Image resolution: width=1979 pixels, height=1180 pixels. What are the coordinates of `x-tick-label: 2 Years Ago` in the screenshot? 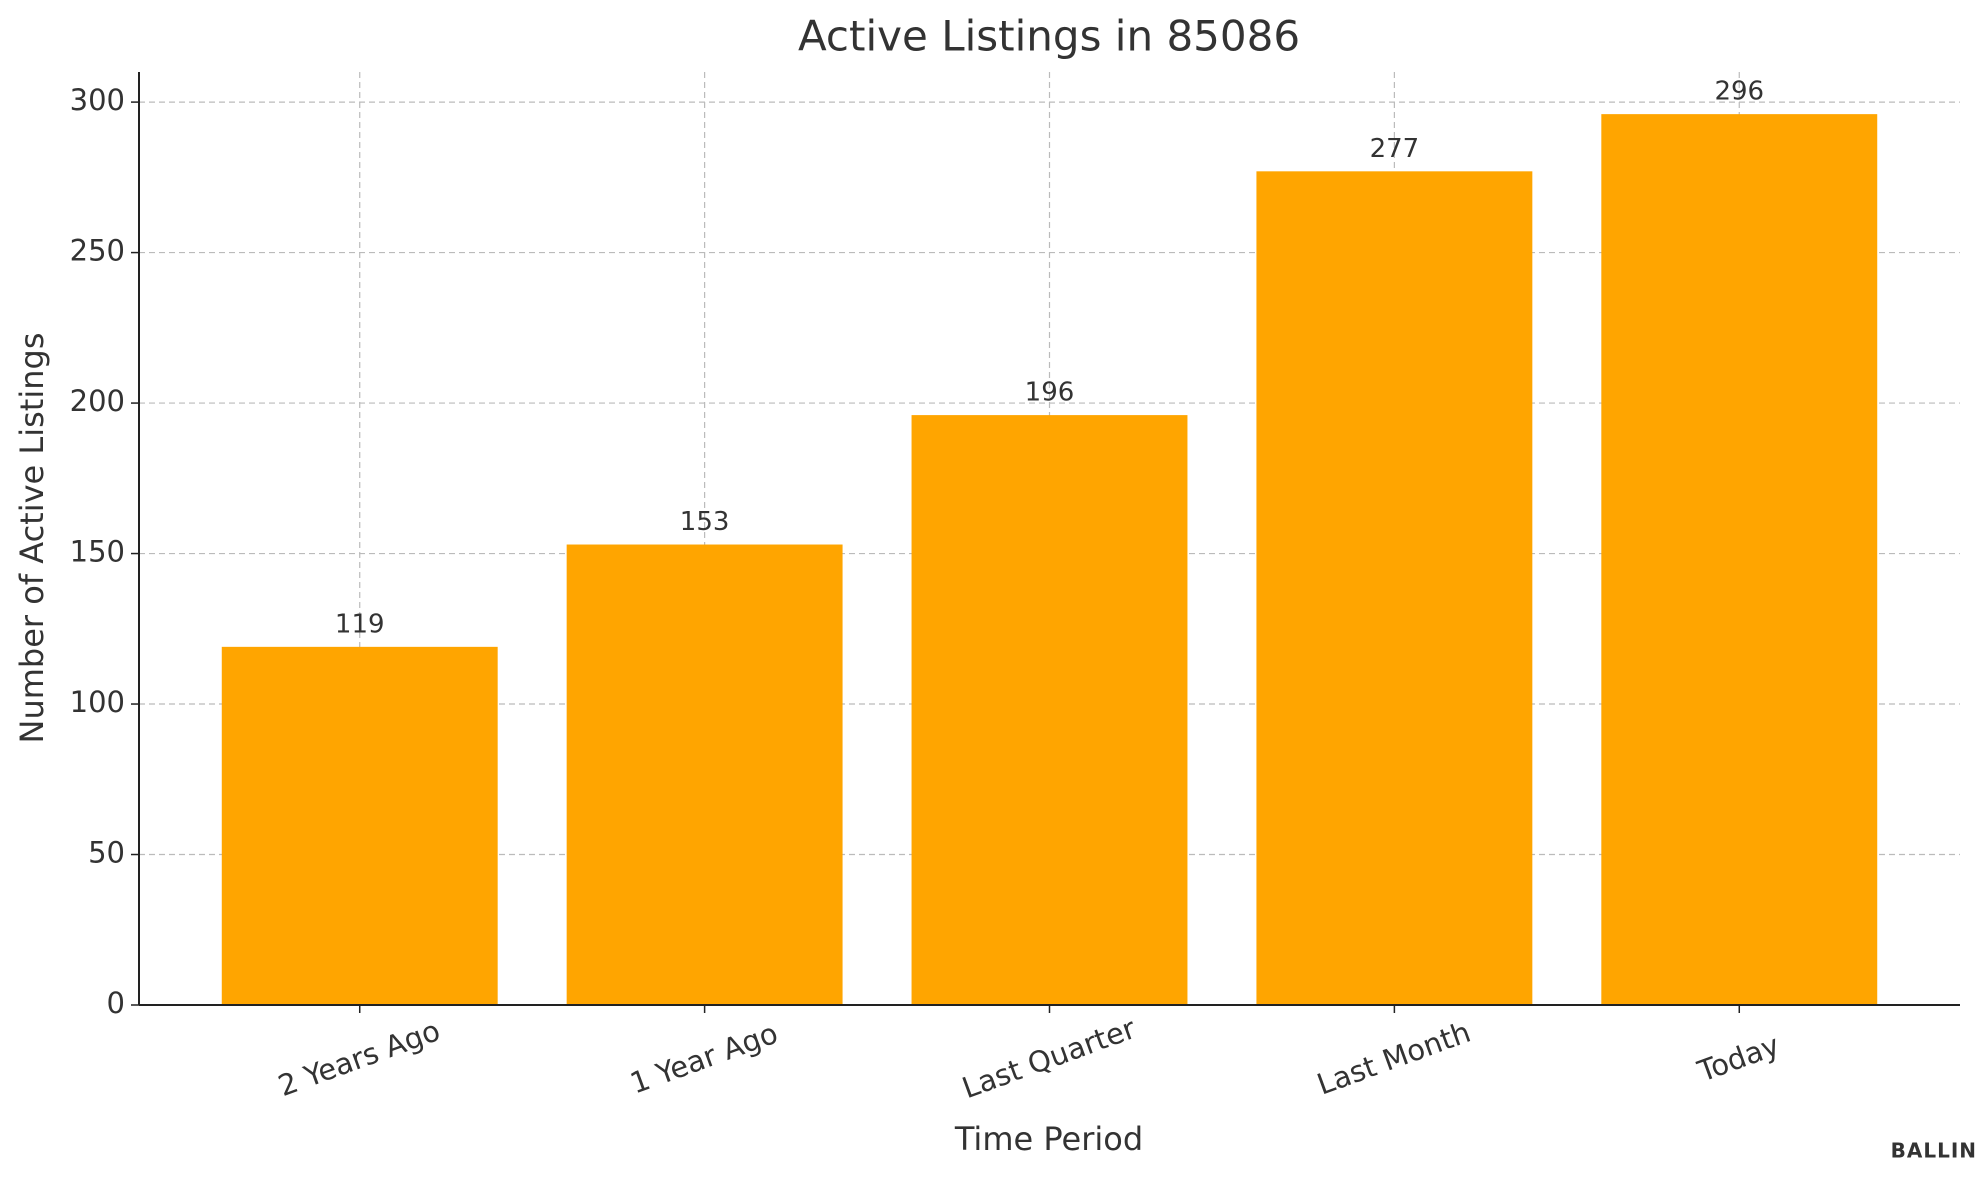 It's located at (359, 1058).